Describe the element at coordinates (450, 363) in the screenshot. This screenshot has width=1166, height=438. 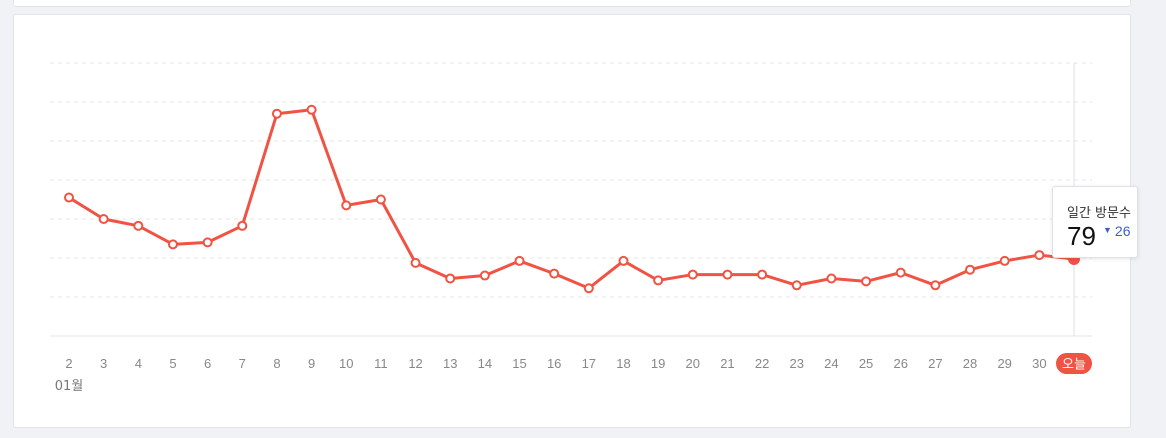
I see `x-tick-label: 13` at that location.